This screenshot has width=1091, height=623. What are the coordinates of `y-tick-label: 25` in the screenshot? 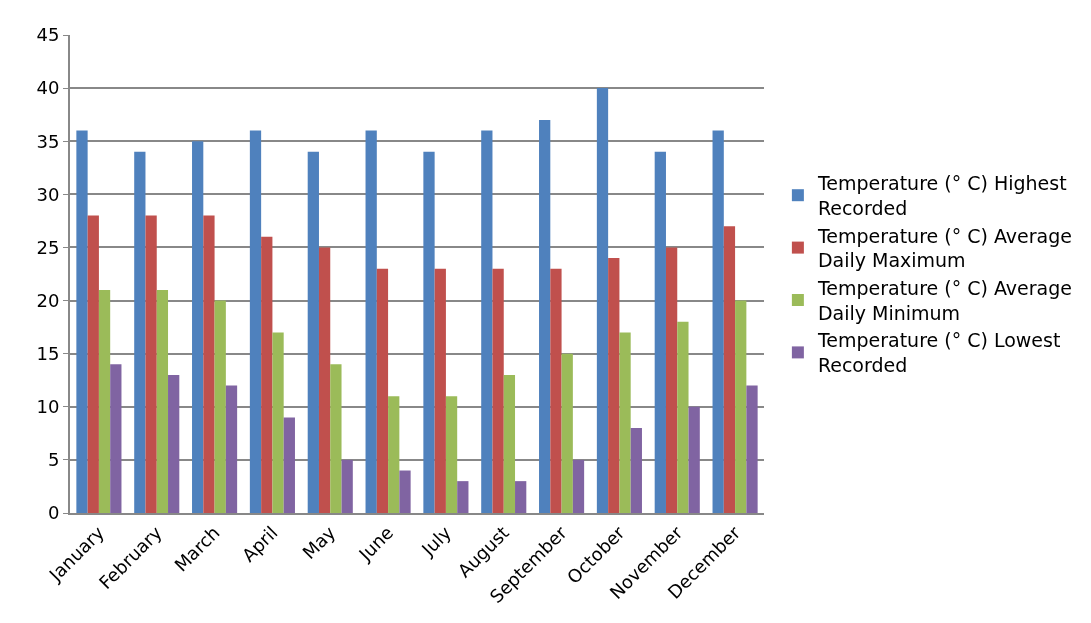 It's located at (48, 247).